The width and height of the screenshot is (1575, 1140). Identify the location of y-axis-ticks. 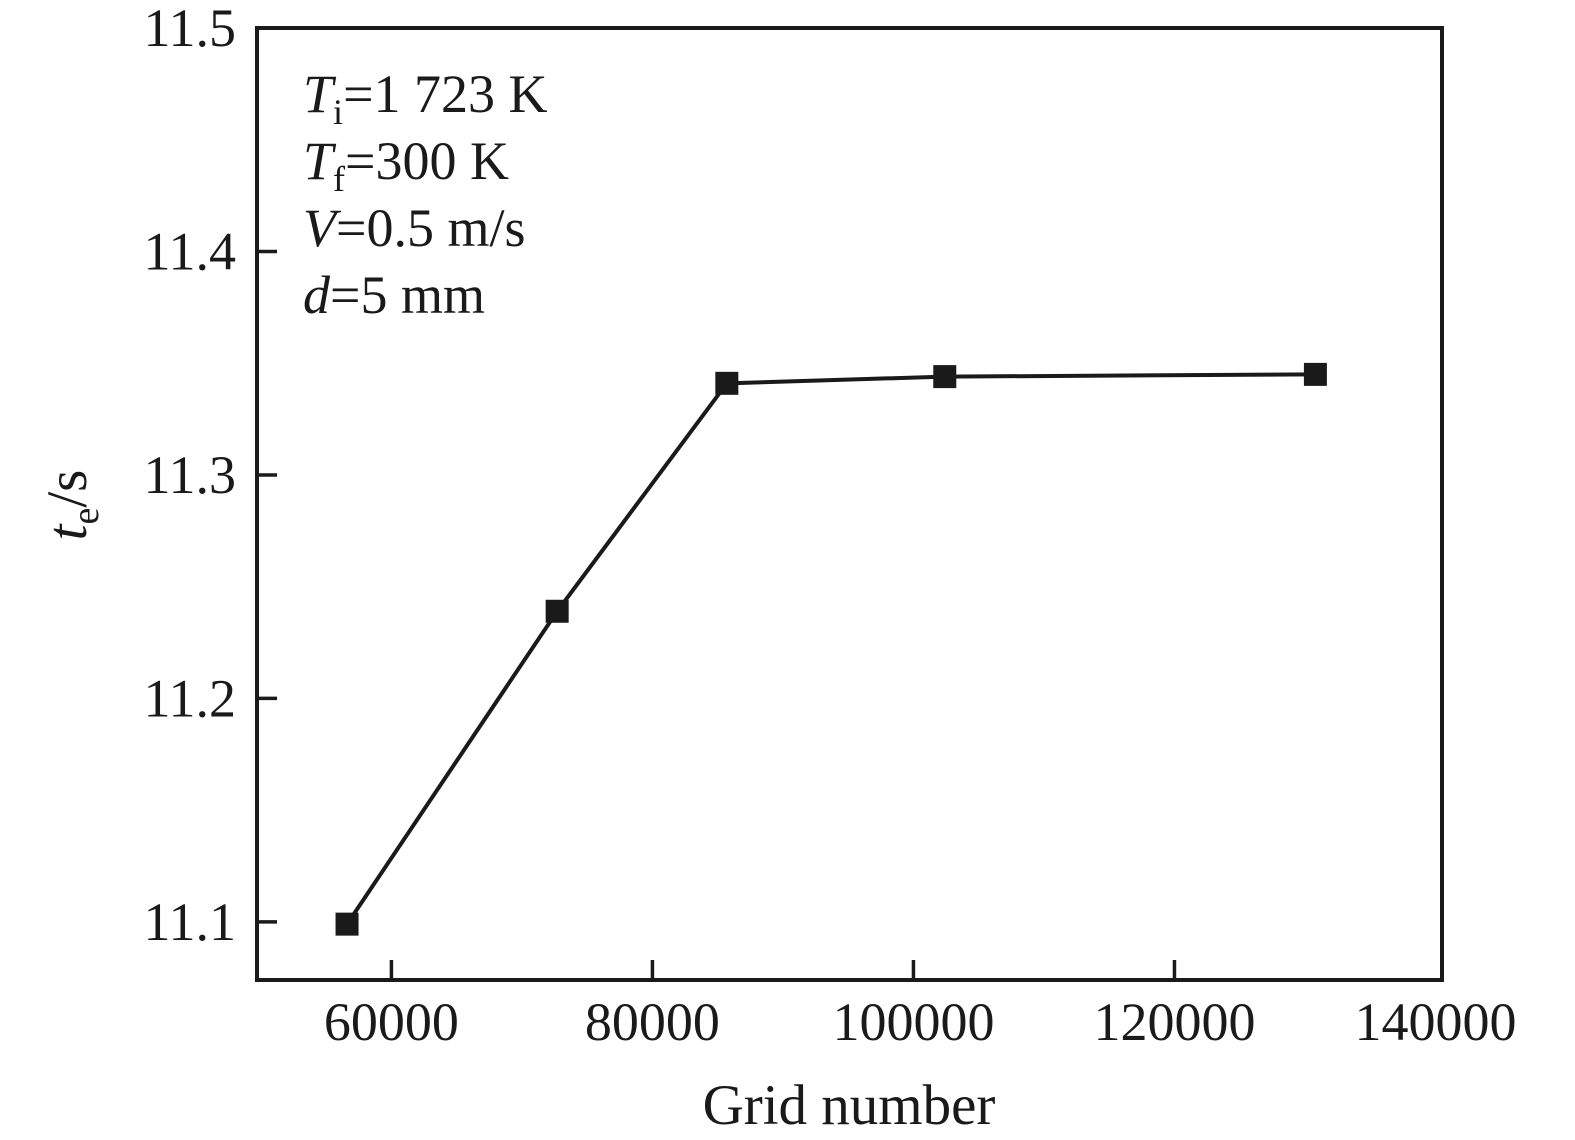
(268, 586).